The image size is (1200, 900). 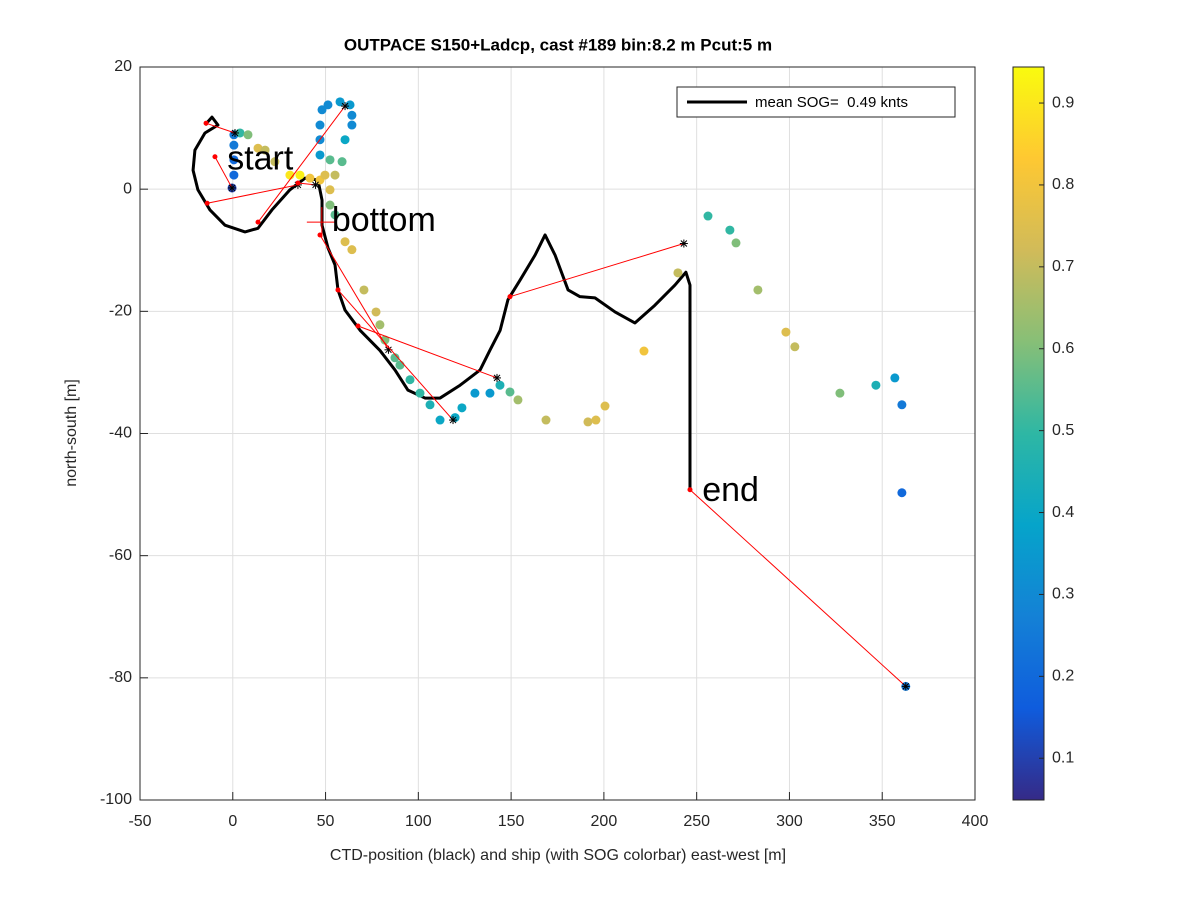 What do you see at coordinates (789, 821) in the screenshot?
I see `x-tick-label: 300` at bounding box center [789, 821].